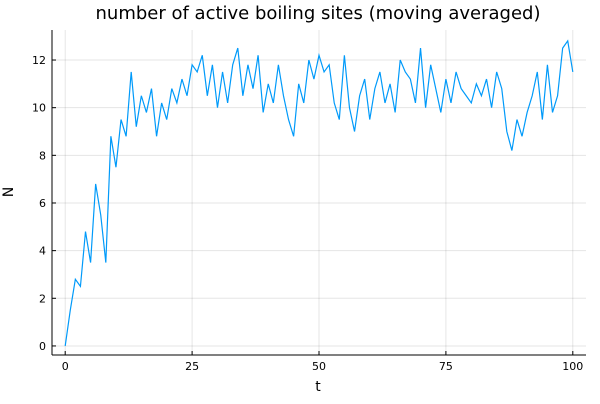 This screenshot has height=404, width=600. I want to click on x-axis-label: t, so click(318, 387).